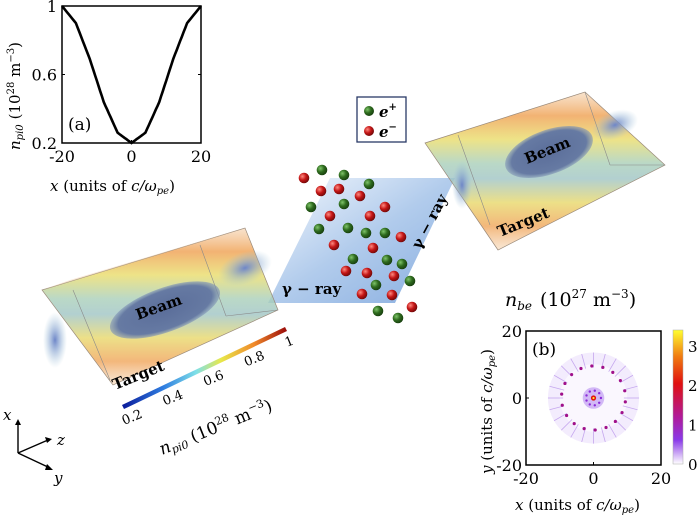 This screenshot has height=518, width=700. I want to click on b-title-units: (10, so click(556, 300).